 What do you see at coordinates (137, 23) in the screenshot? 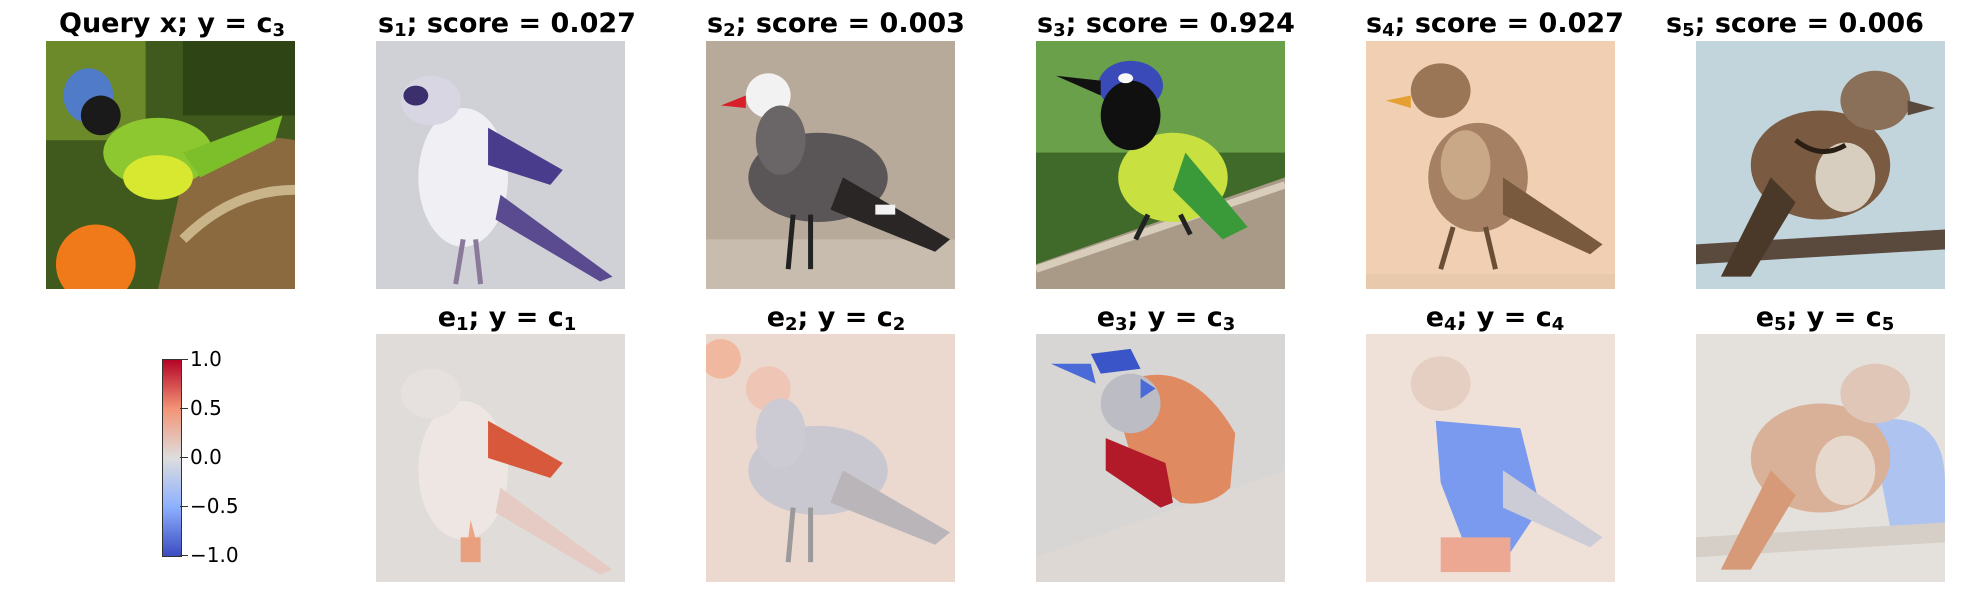
I see `query-title-text: Query x; y` at bounding box center [137, 23].